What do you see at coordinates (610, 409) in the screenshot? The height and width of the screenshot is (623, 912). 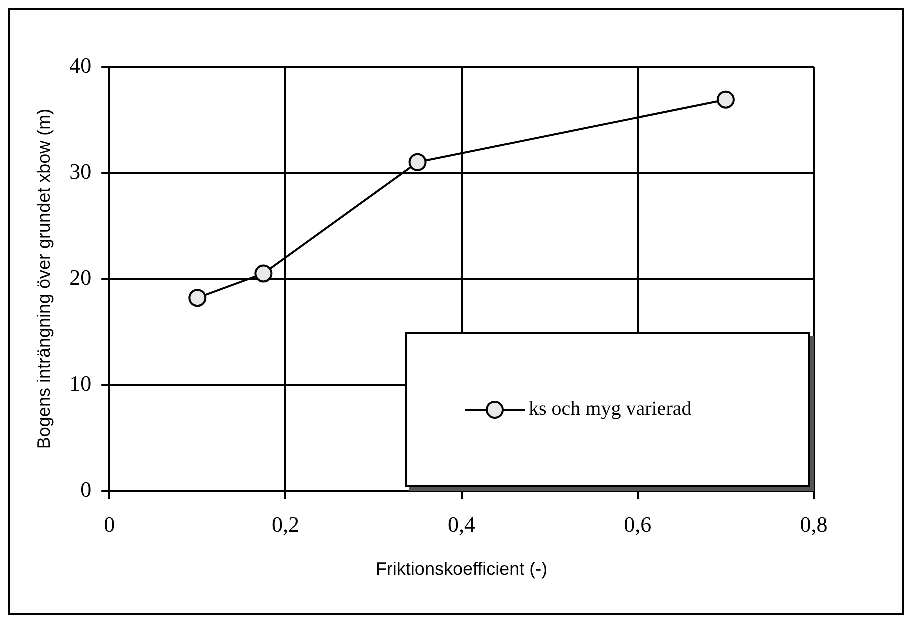 I see `legend-label: ks och myg varierad` at bounding box center [610, 409].